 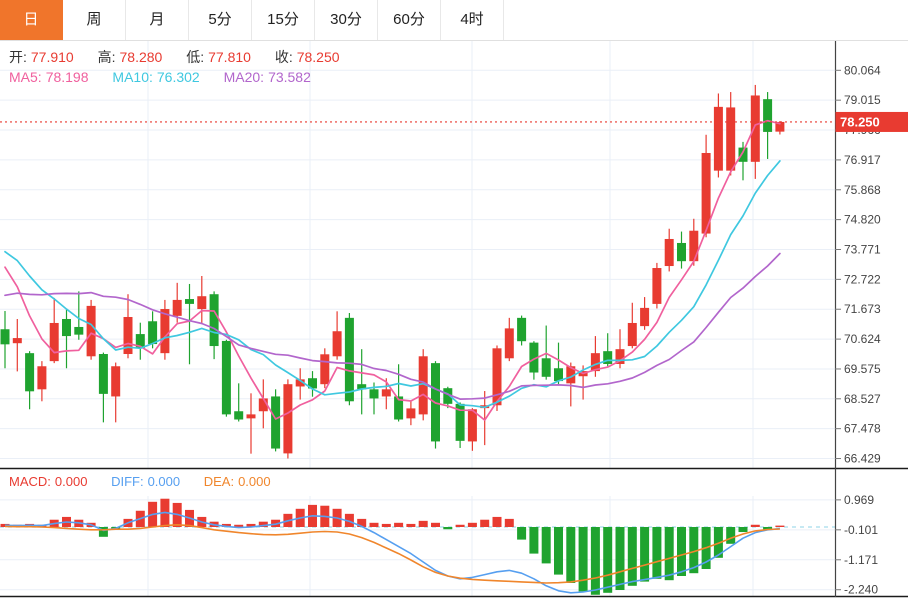 I want to click on svg-text: 70.624, so click(x=862, y=339).